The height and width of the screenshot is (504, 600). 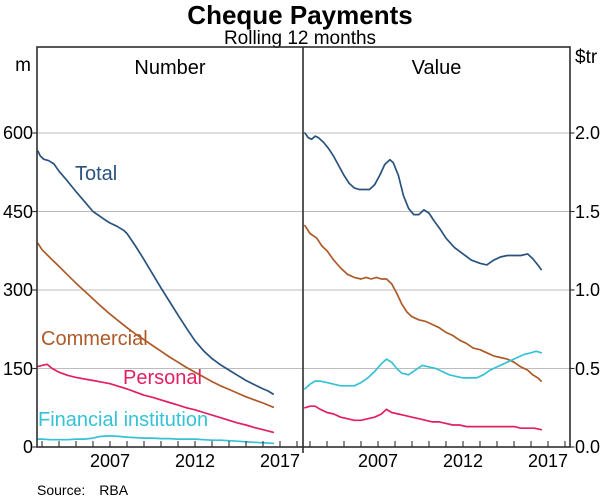 I want to click on series-label-personal: Personal, so click(x=162, y=378).